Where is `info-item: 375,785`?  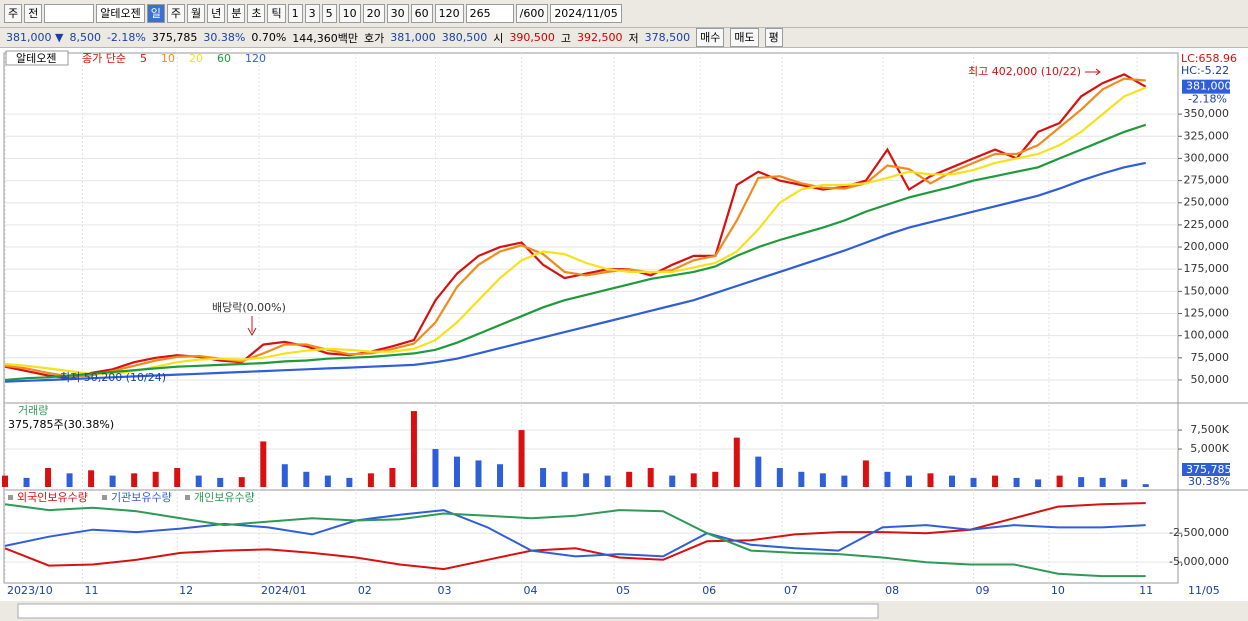 info-item: 375,785 is located at coordinates (174, 37).